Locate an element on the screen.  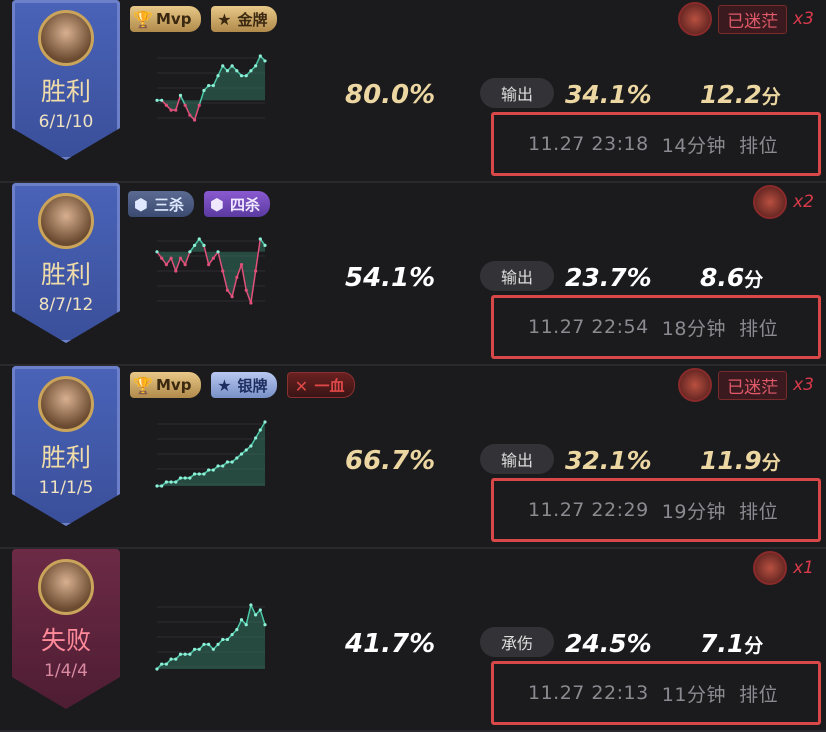
stat-share: 23.7% is located at coordinates (608, 277).